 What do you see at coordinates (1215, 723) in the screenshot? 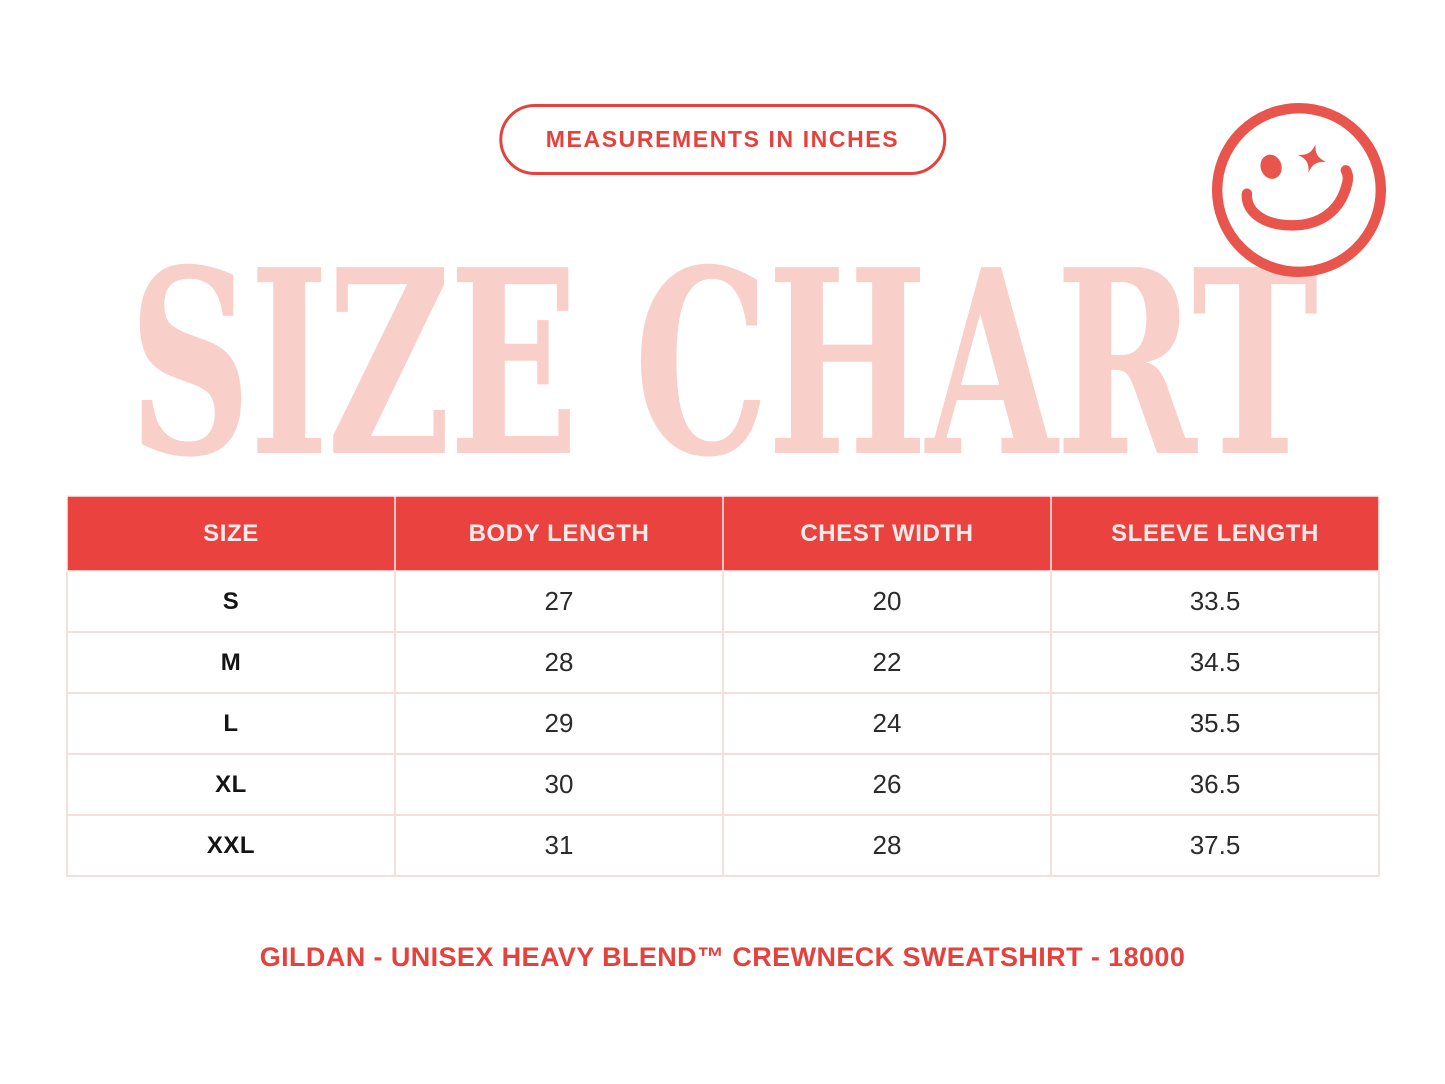
I see `sleeve-length-value: 35.5` at bounding box center [1215, 723].